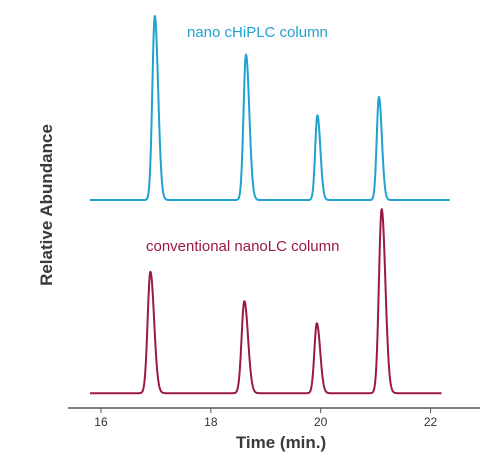 Image resolution: width=500 pixels, height=476 pixels. What do you see at coordinates (242, 246) in the screenshot?
I see `series-label-conventional-nanolc: conventional nanoLC column` at bounding box center [242, 246].